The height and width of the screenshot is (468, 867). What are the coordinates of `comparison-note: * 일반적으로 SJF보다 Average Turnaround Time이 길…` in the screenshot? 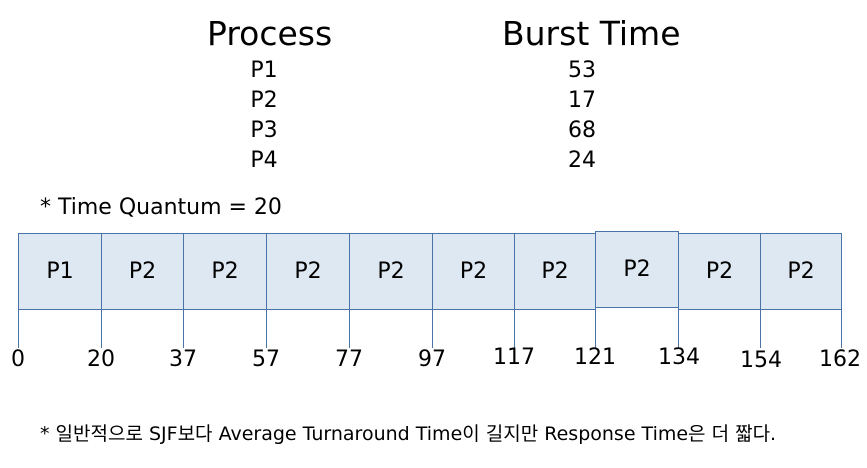 It's located at (408, 434).